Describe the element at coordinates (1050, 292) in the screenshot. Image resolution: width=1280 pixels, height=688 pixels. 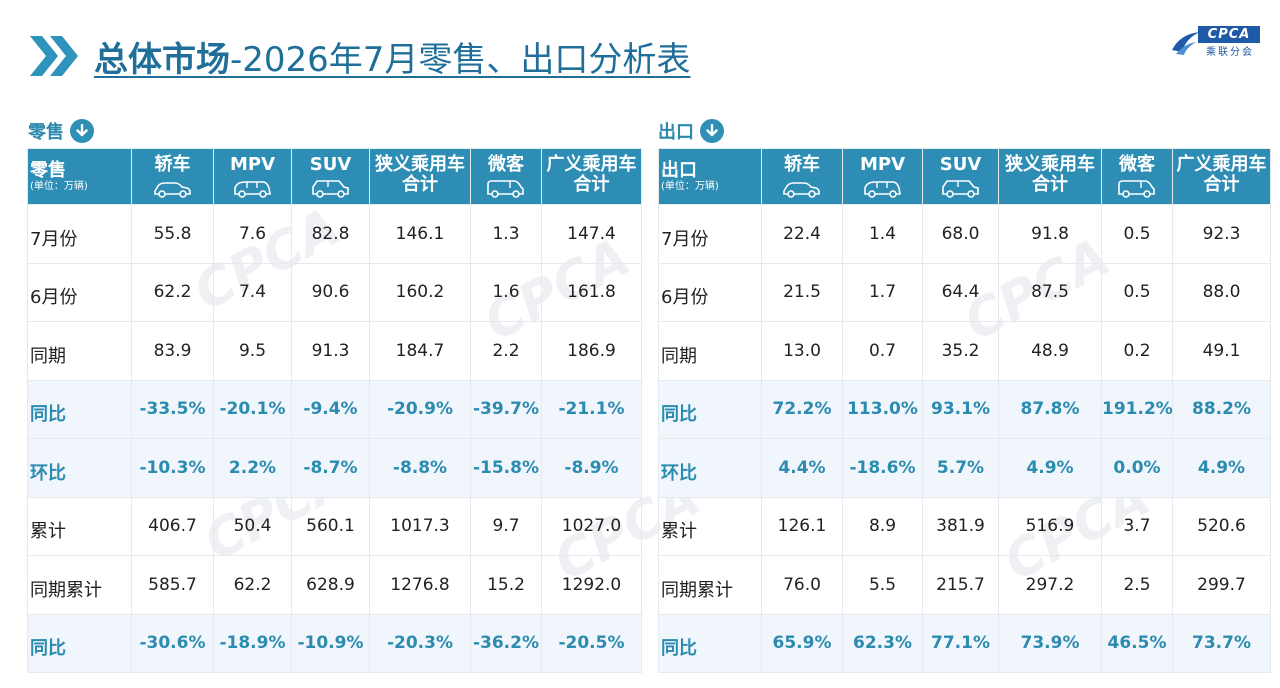
I see `table-cell: 87.5` at that location.